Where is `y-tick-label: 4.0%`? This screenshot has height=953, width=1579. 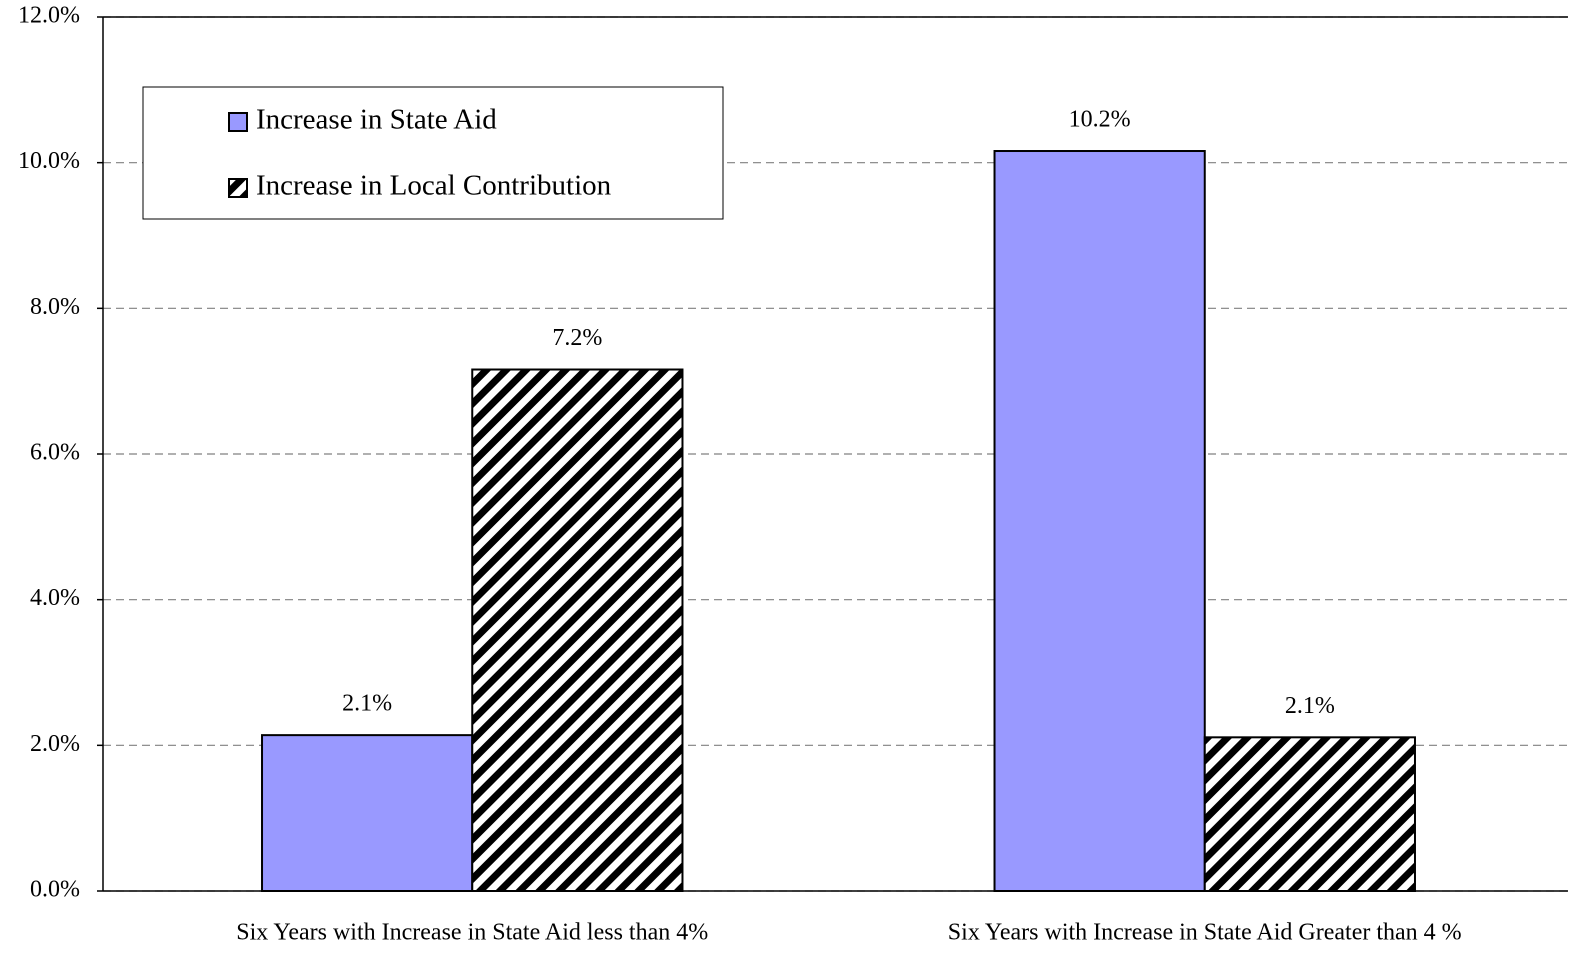 y-tick-label: 4.0% is located at coordinates (55, 598).